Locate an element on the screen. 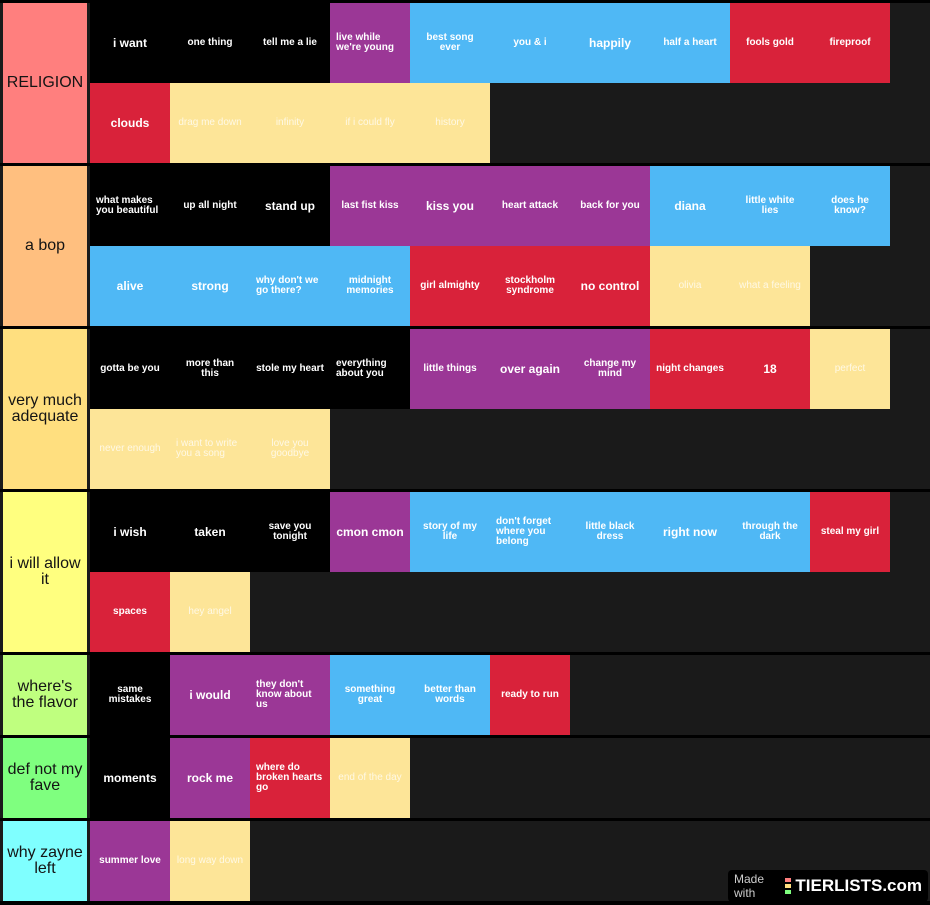 The image size is (930, 905). tier-item-label: you & i is located at coordinates (530, 42).